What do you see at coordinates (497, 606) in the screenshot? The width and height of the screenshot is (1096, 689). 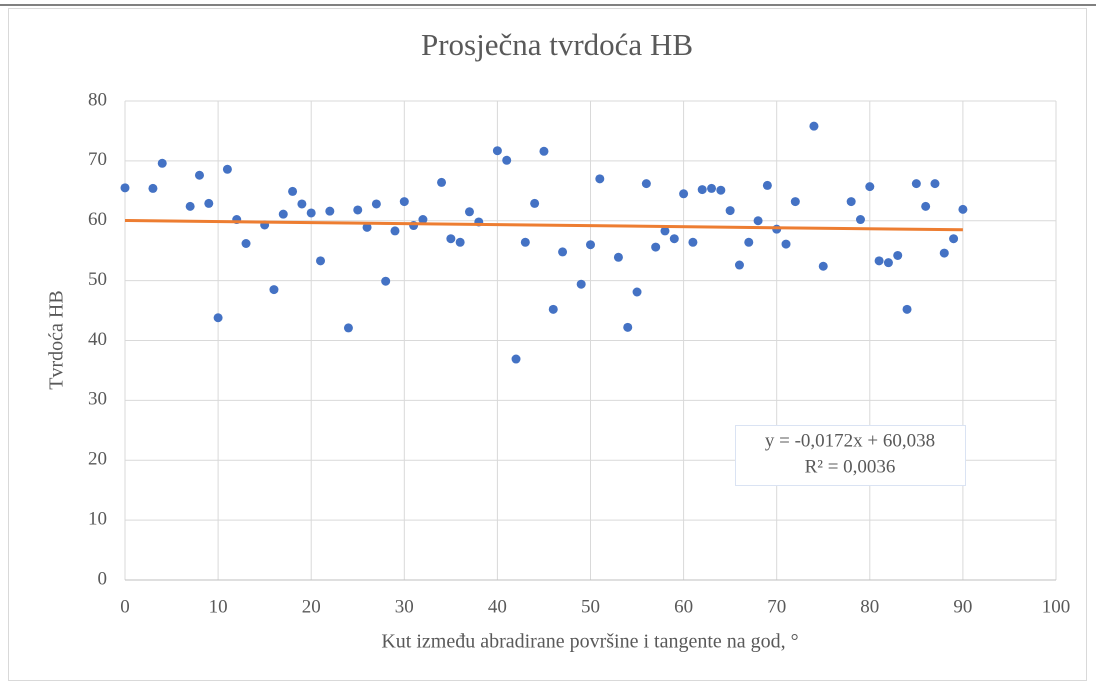 I see `x-tick-label: 40` at bounding box center [497, 606].